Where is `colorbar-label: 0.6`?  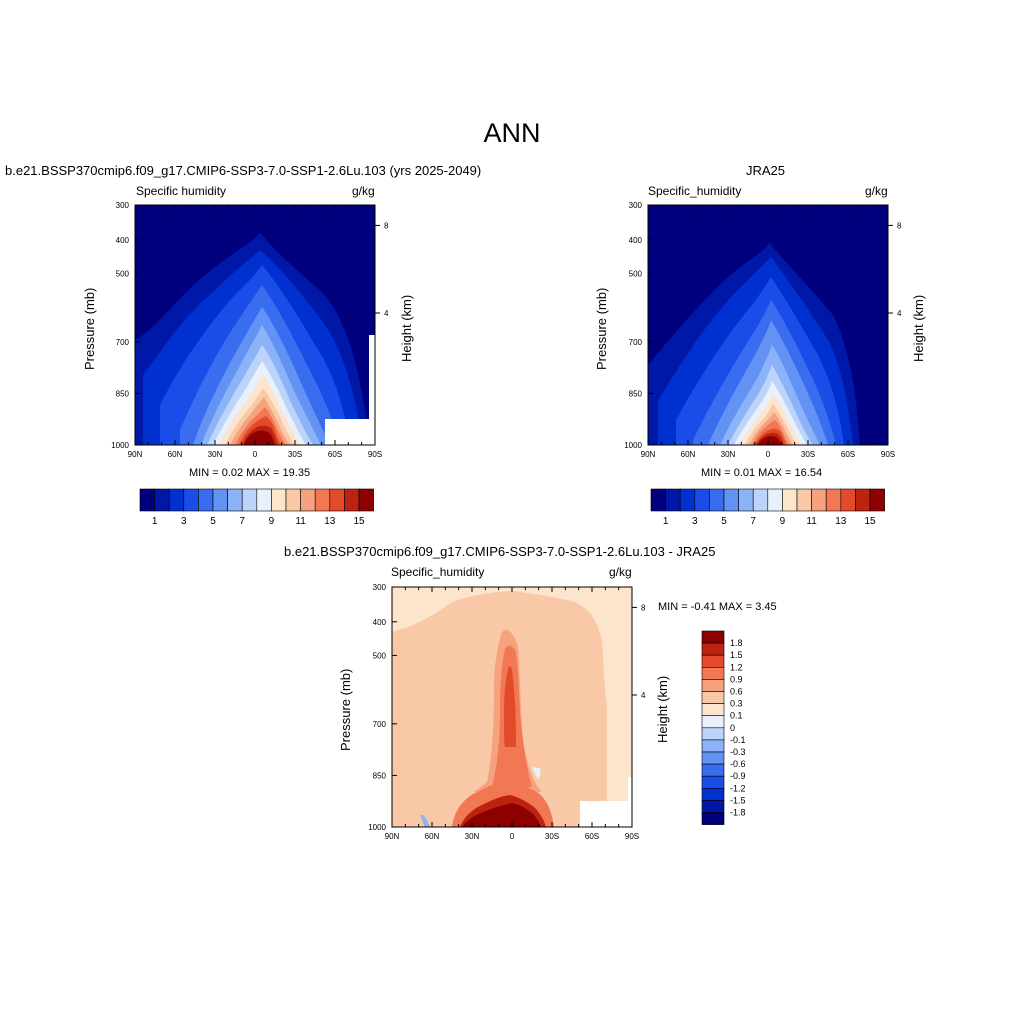
colorbar-label: 0.6 is located at coordinates (736, 692).